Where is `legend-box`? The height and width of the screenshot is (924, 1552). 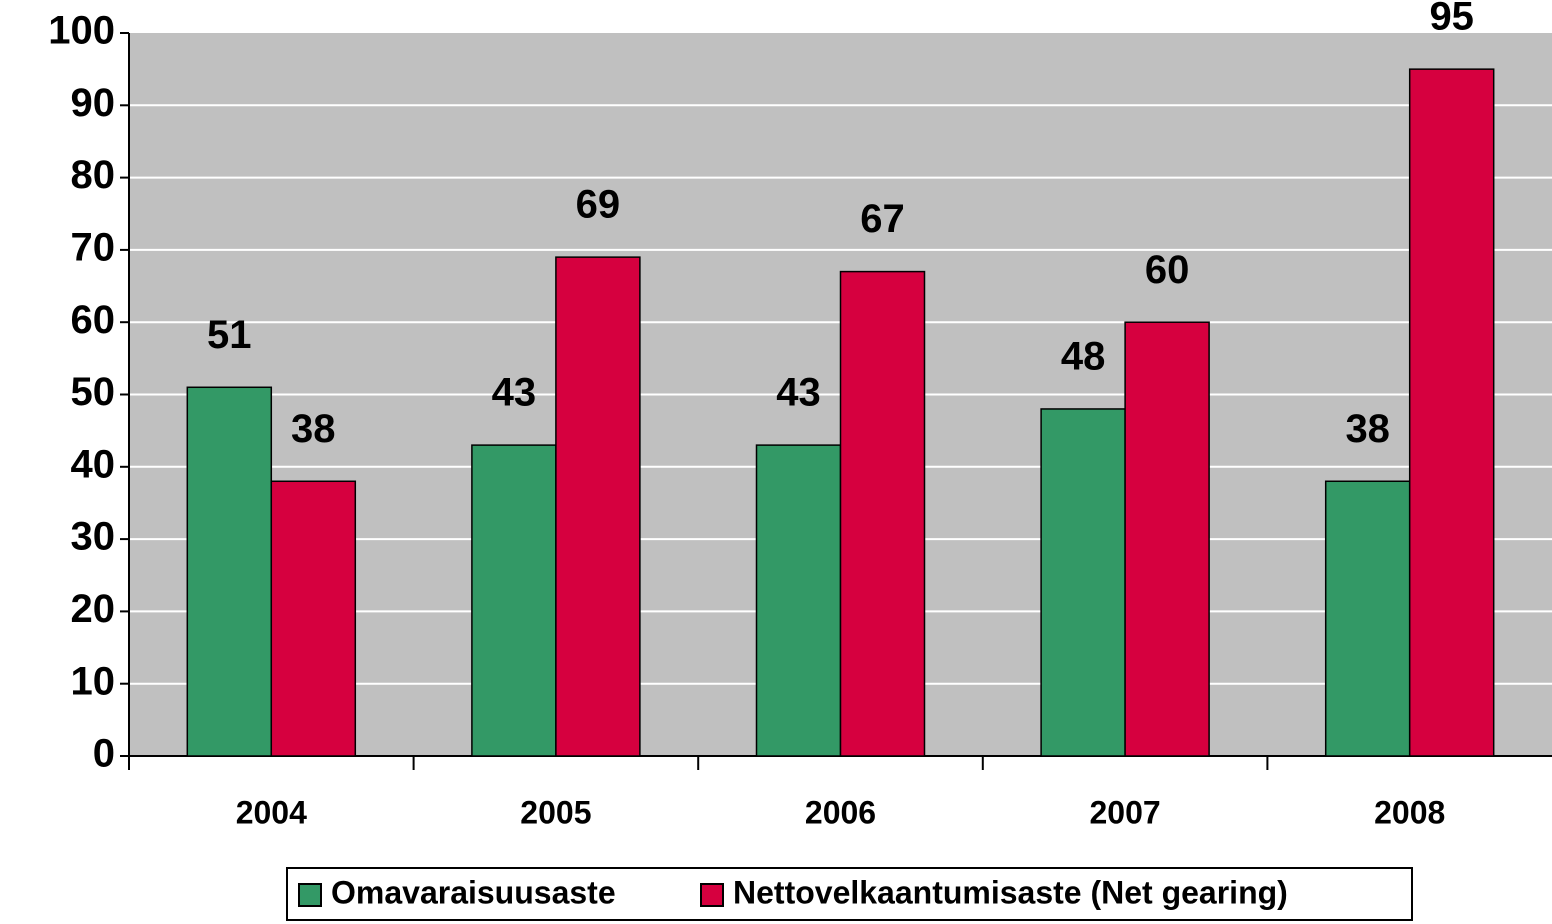
legend-box is located at coordinates (849, 894).